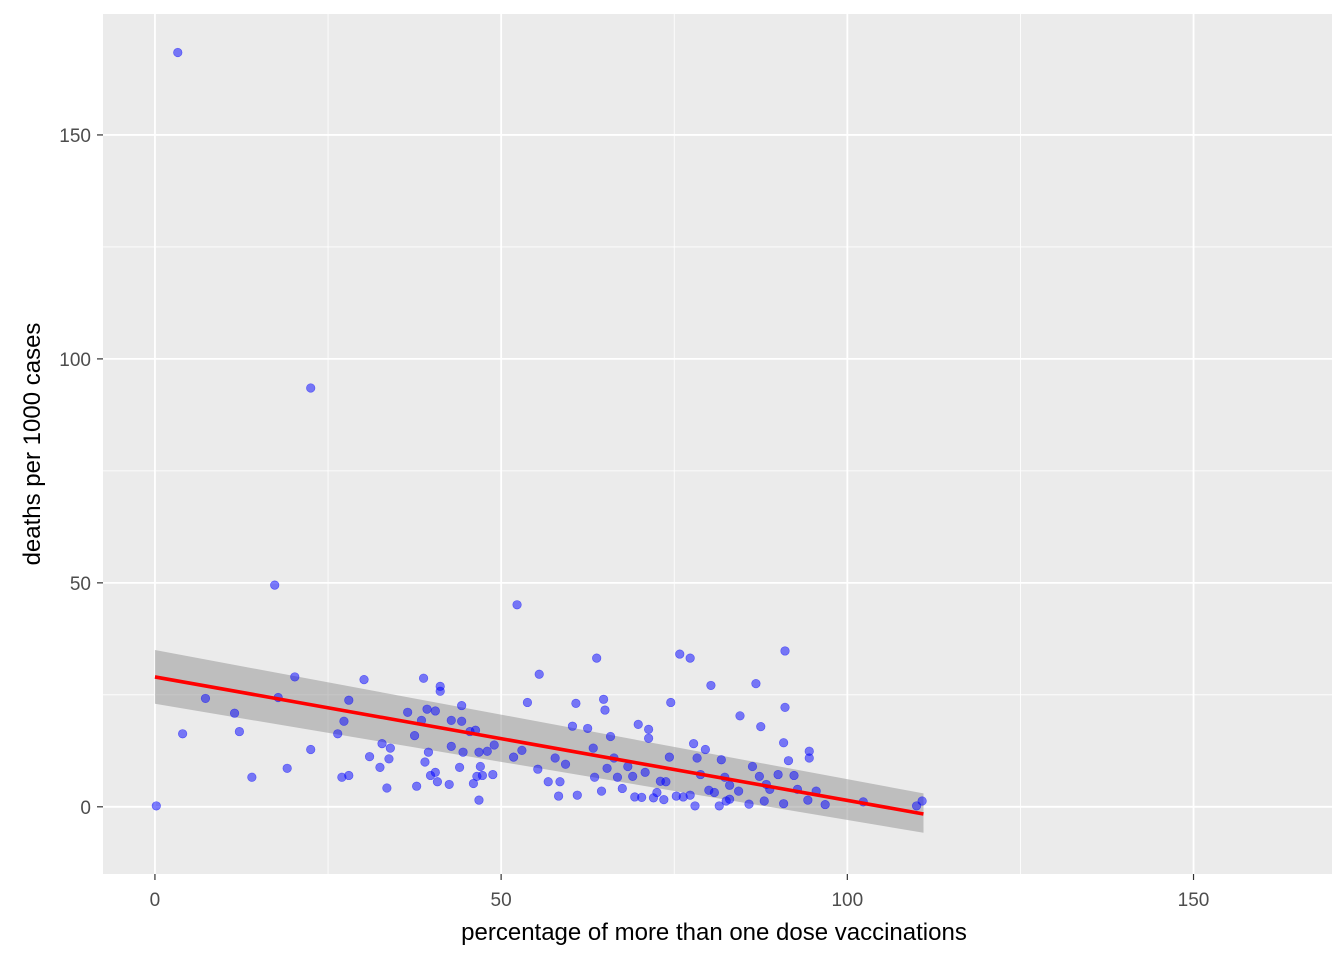 Image resolution: width=1344 pixels, height=965 pixels. Describe the element at coordinates (32, 444) in the screenshot. I see `y-axis-title: deaths per 1000 cases` at that location.